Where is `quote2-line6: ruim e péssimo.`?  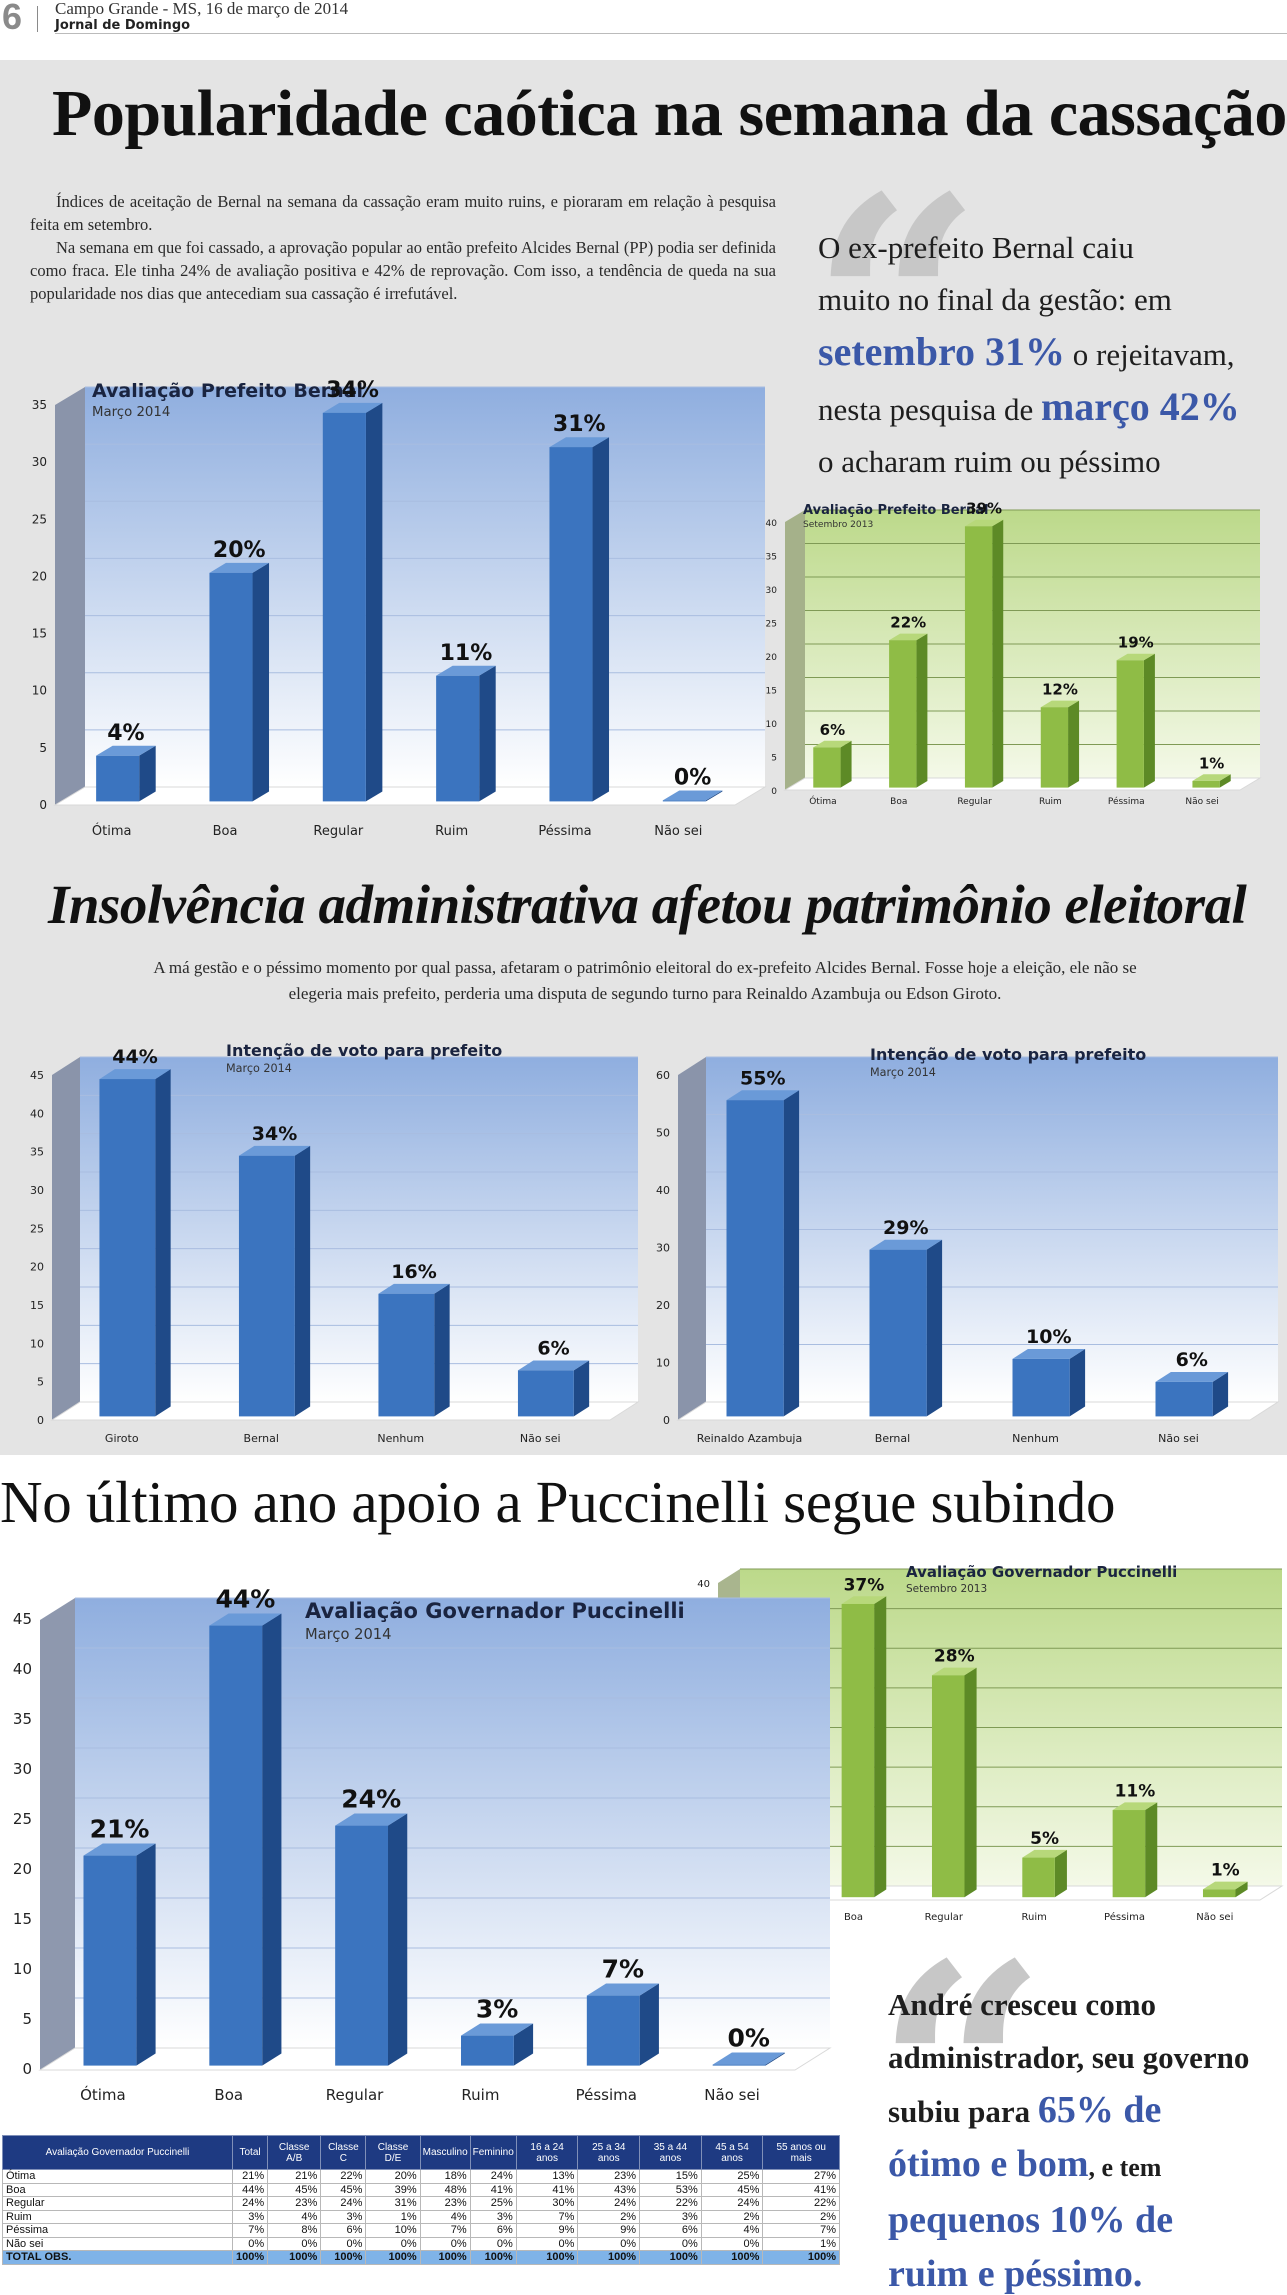
quote2-line6: ruim e péssimo. is located at coordinates (1087, 2271).